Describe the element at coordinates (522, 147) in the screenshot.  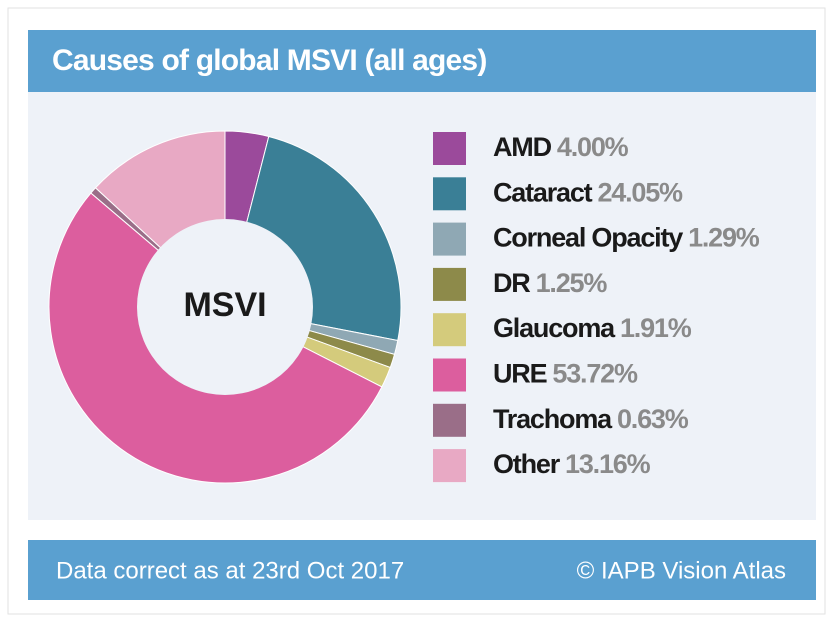
I see `legend-name: AMD` at that location.